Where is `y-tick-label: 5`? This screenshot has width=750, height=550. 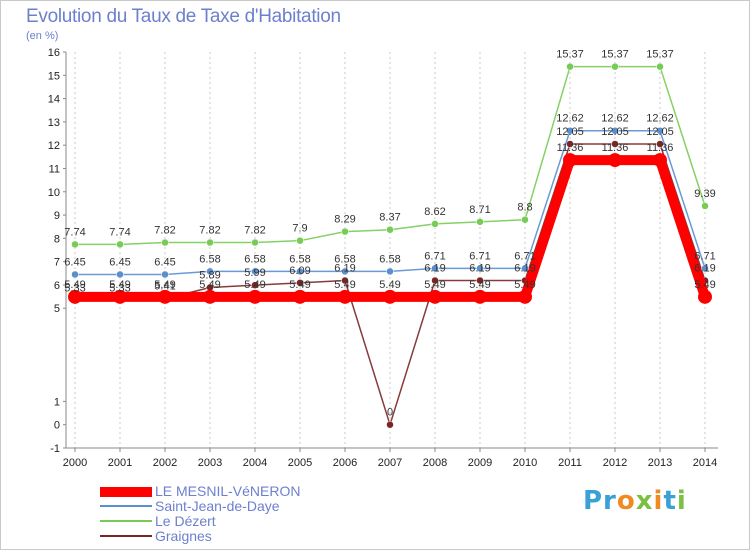 y-tick-label: 5 is located at coordinates (57, 309).